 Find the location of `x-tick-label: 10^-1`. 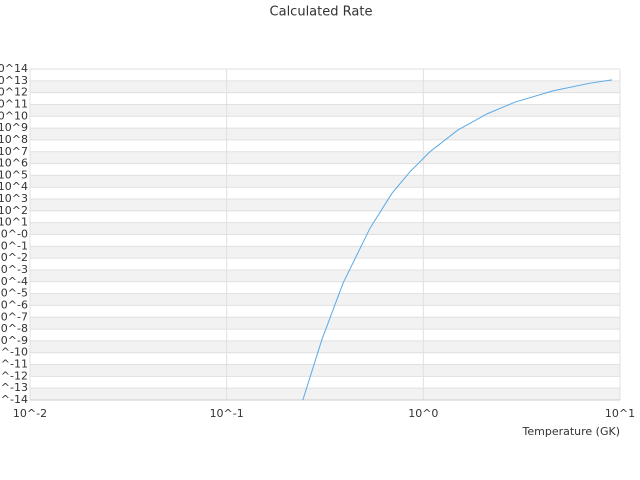

x-tick-label: 10^-1 is located at coordinates (227, 413).